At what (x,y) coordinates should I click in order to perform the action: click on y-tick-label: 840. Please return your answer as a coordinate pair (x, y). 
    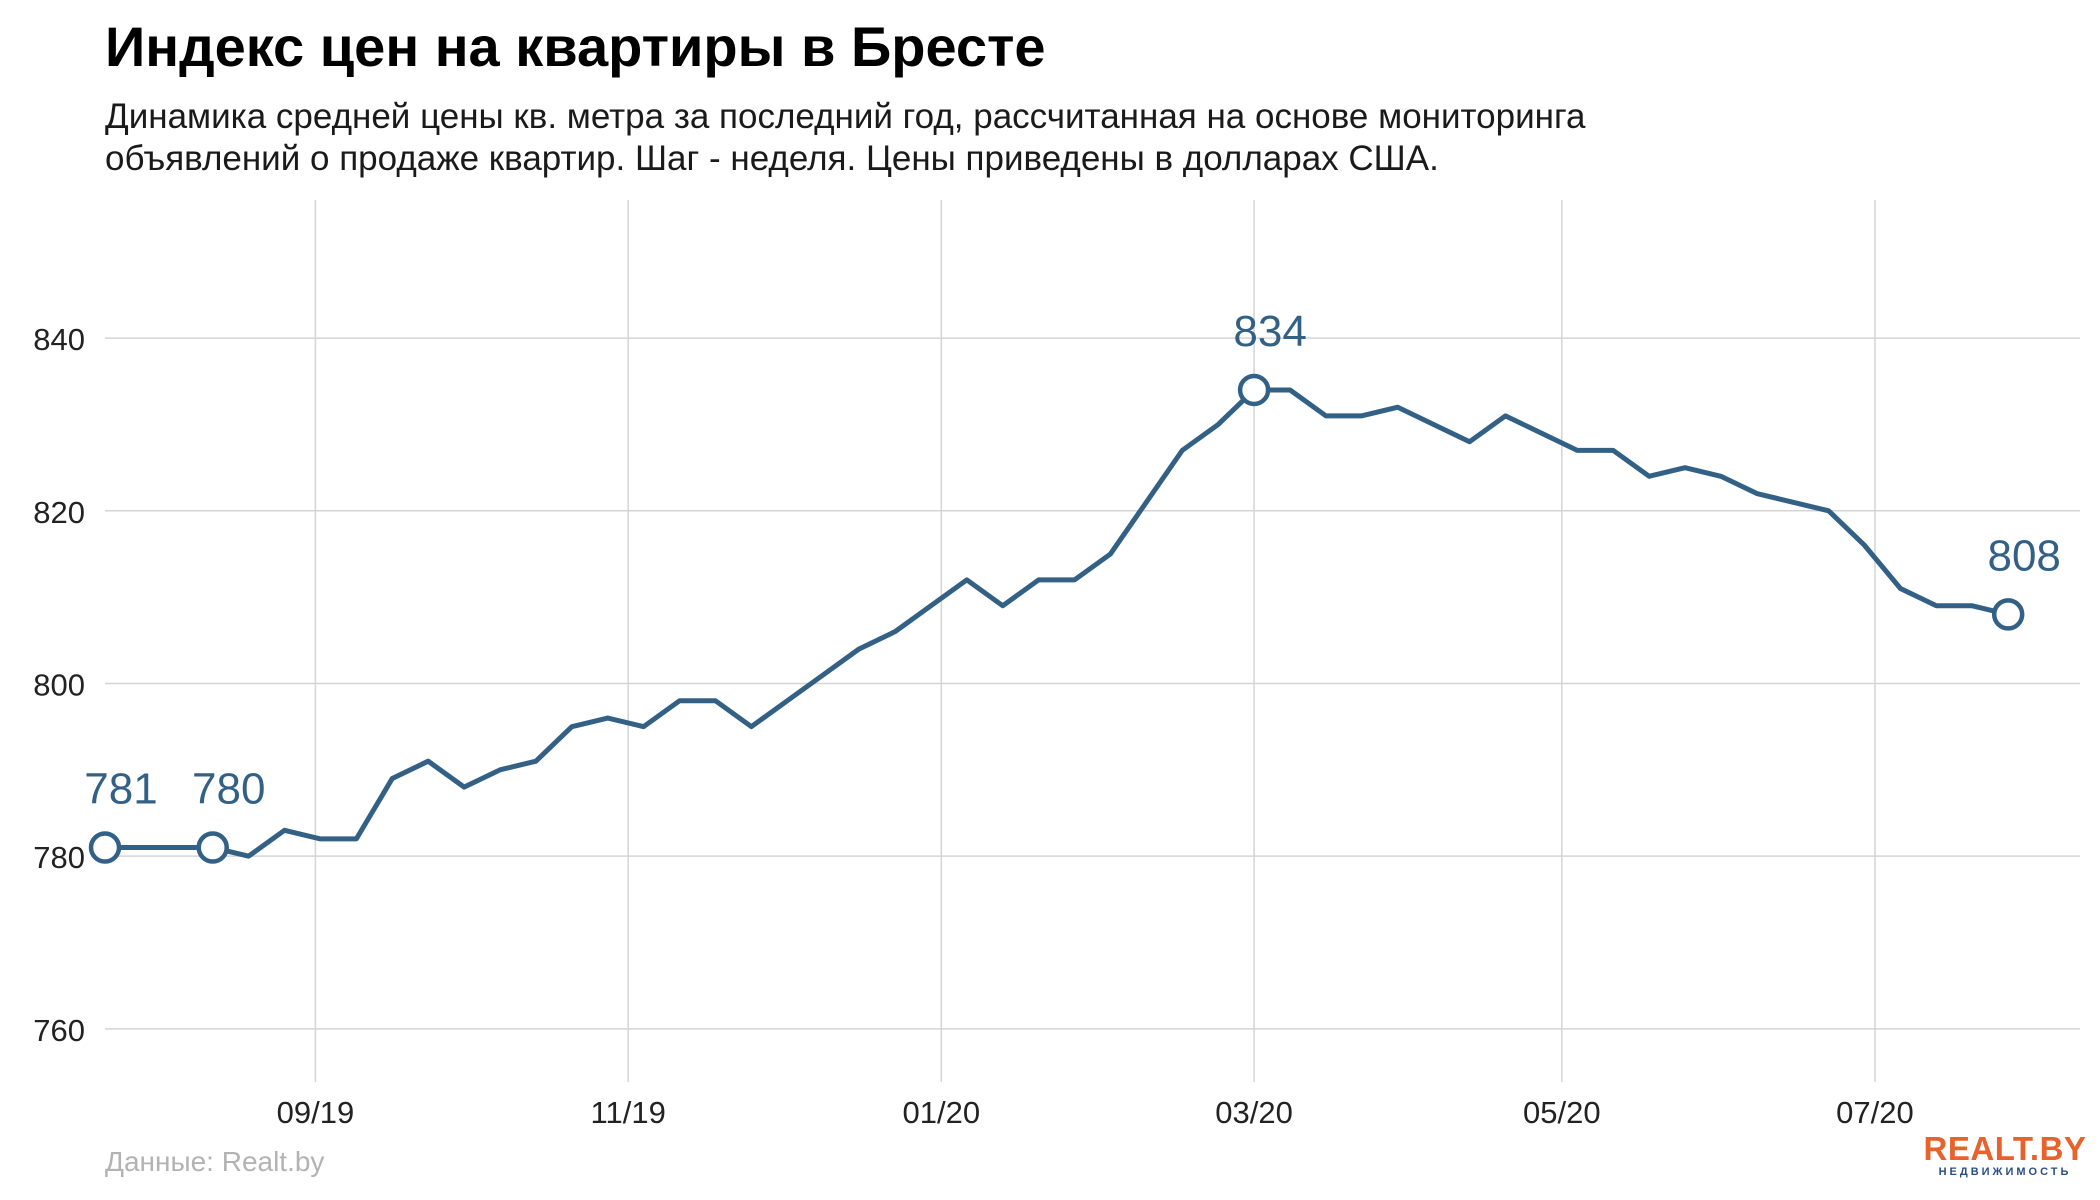
    Looking at the image, I should click on (59, 339).